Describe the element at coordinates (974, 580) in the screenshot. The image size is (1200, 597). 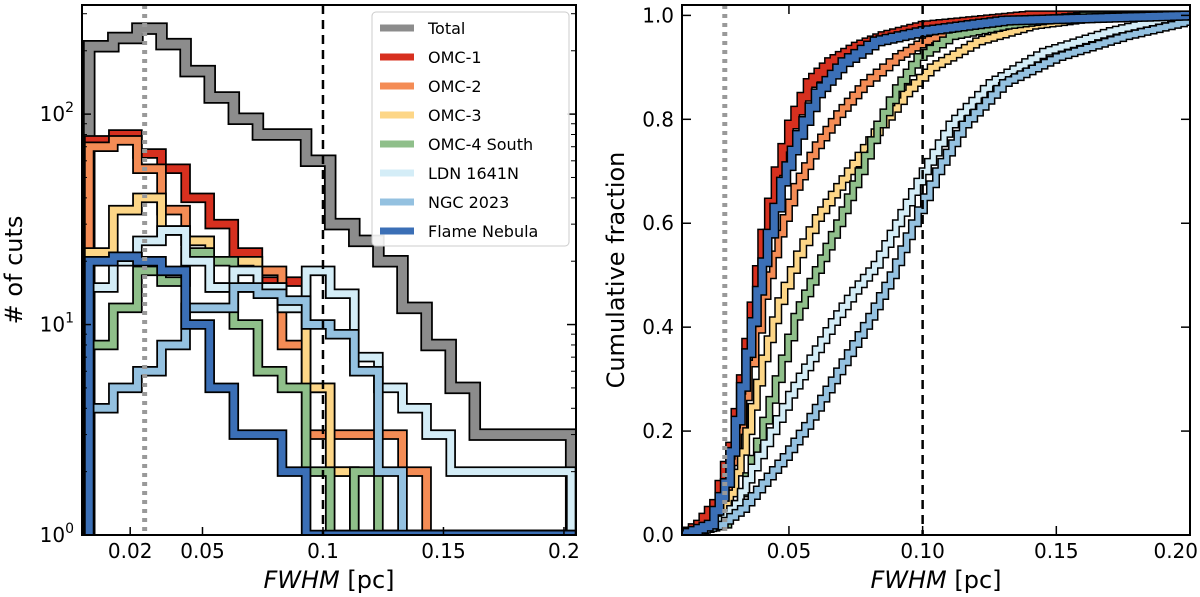
I see `cumulative-x-label-unit: [pc]` at that location.